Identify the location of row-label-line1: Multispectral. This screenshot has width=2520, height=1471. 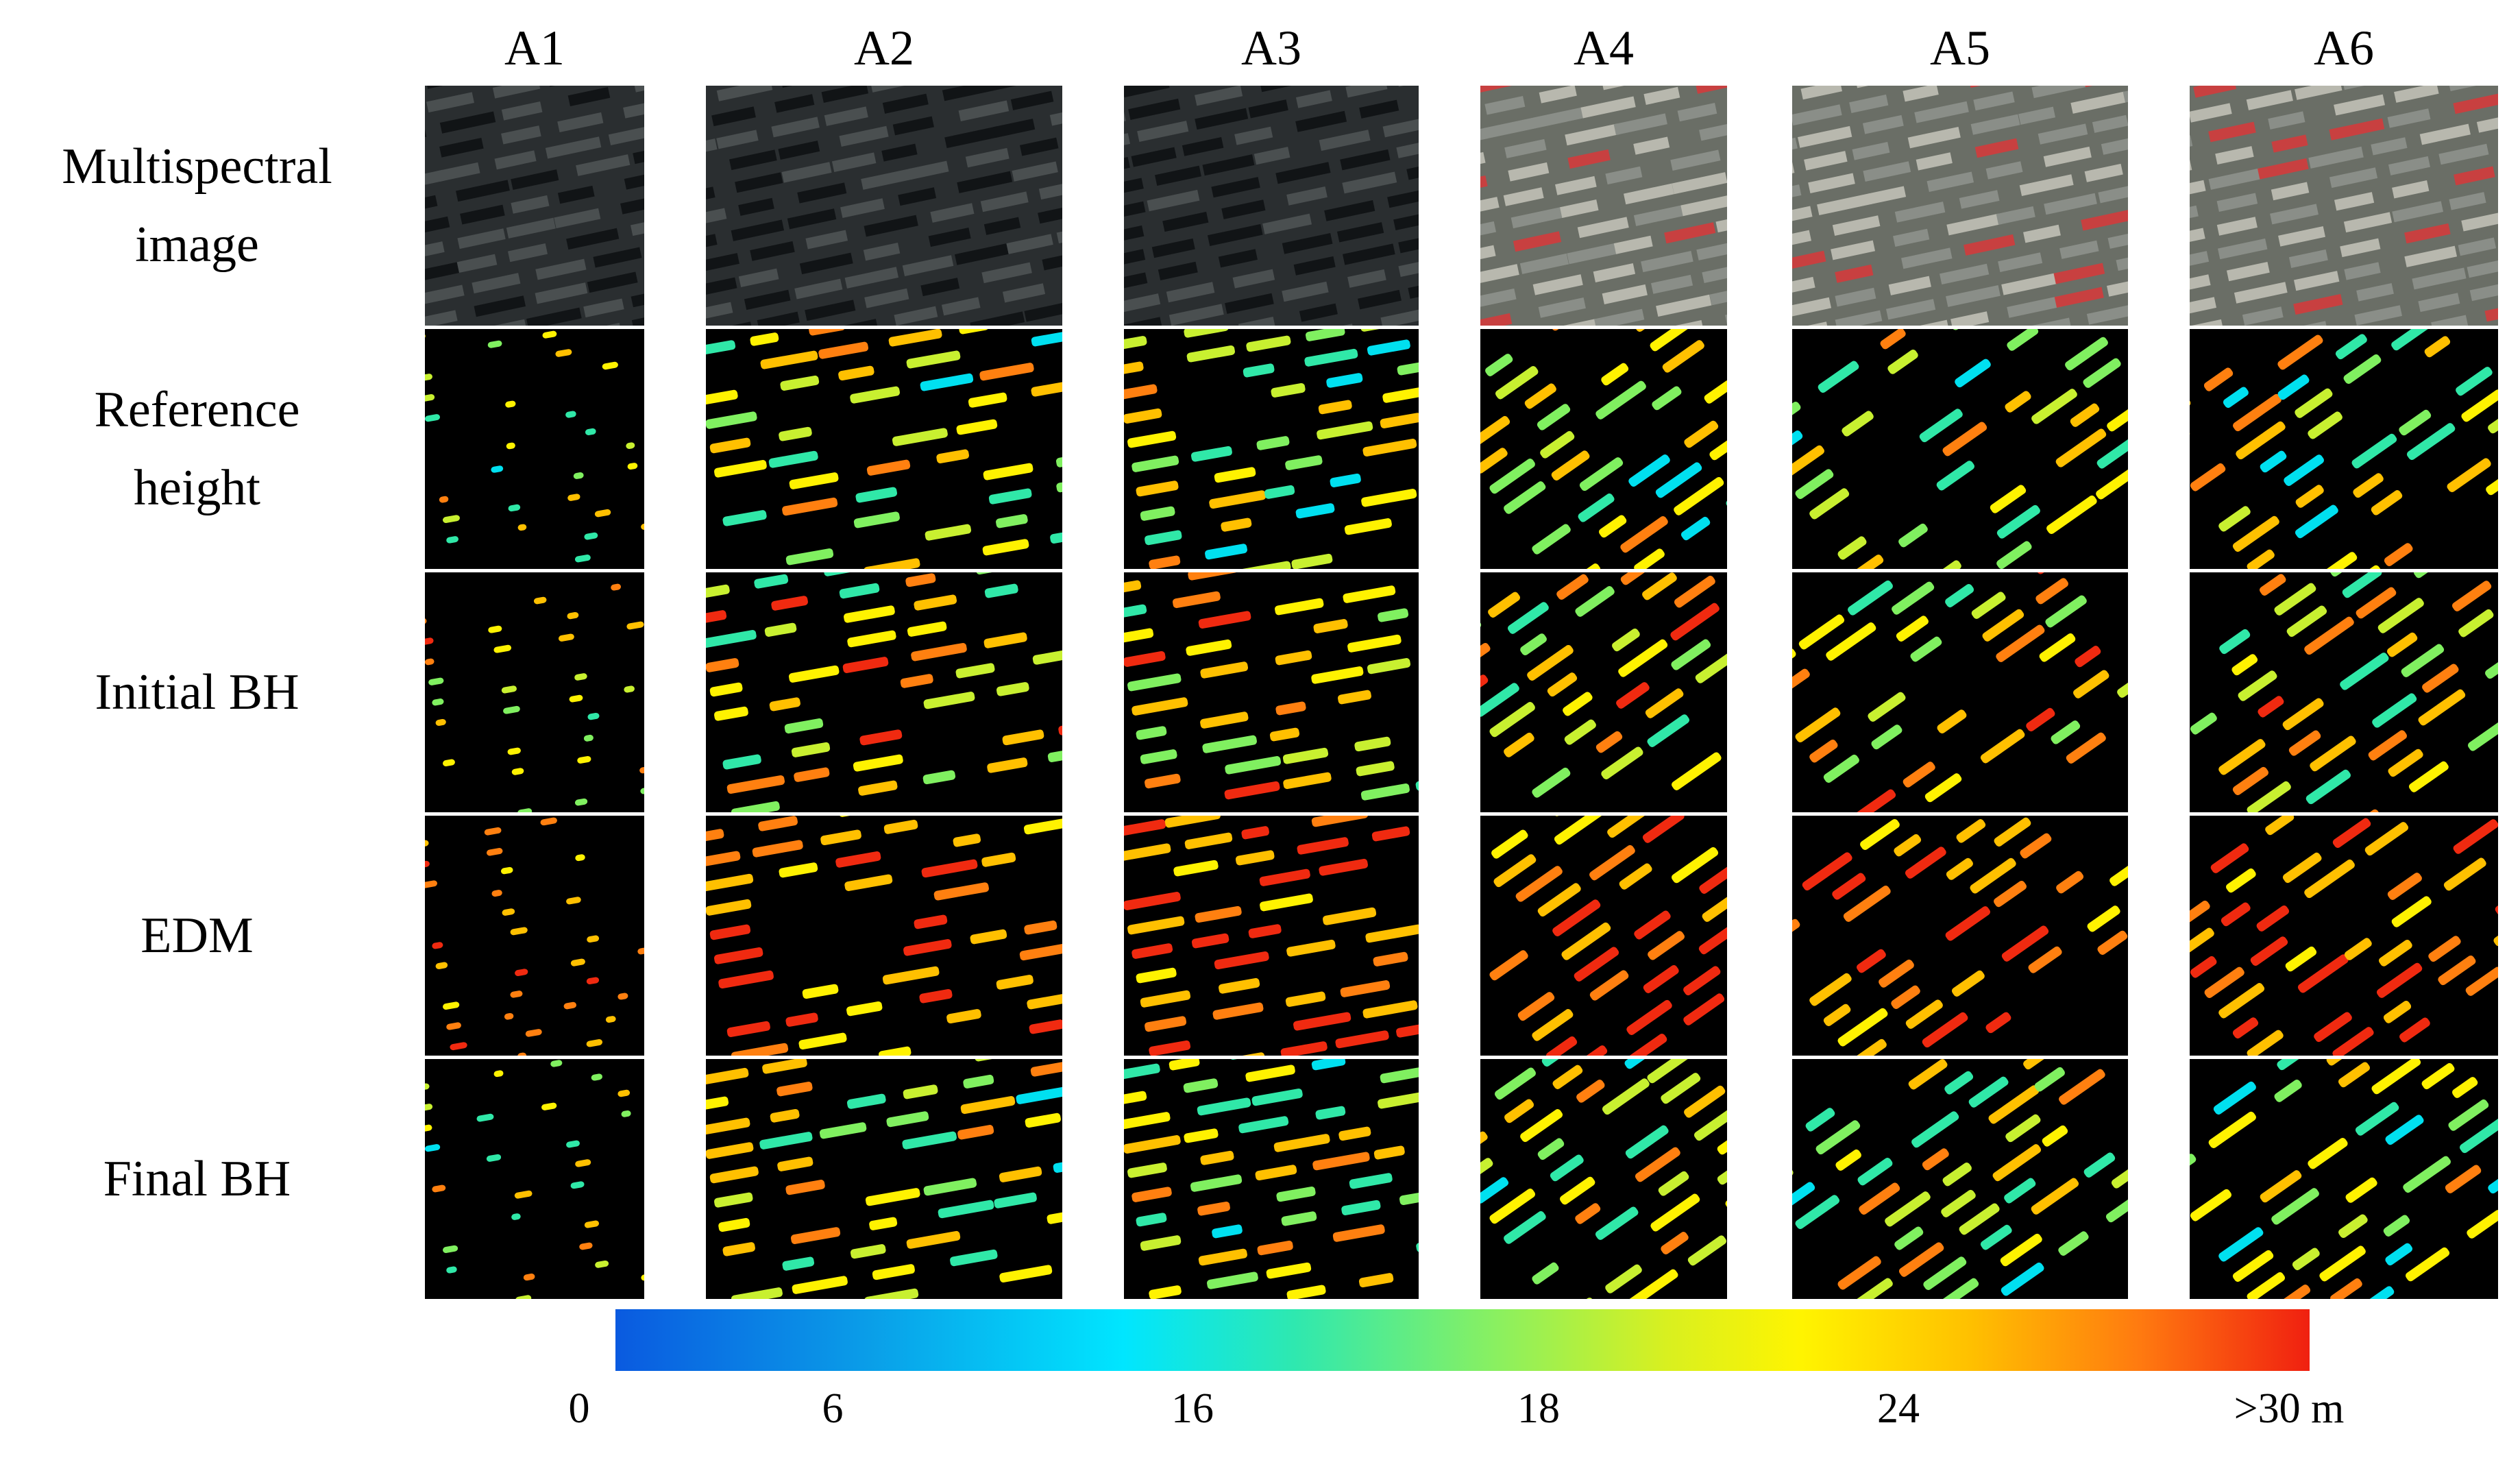
(197, 166).